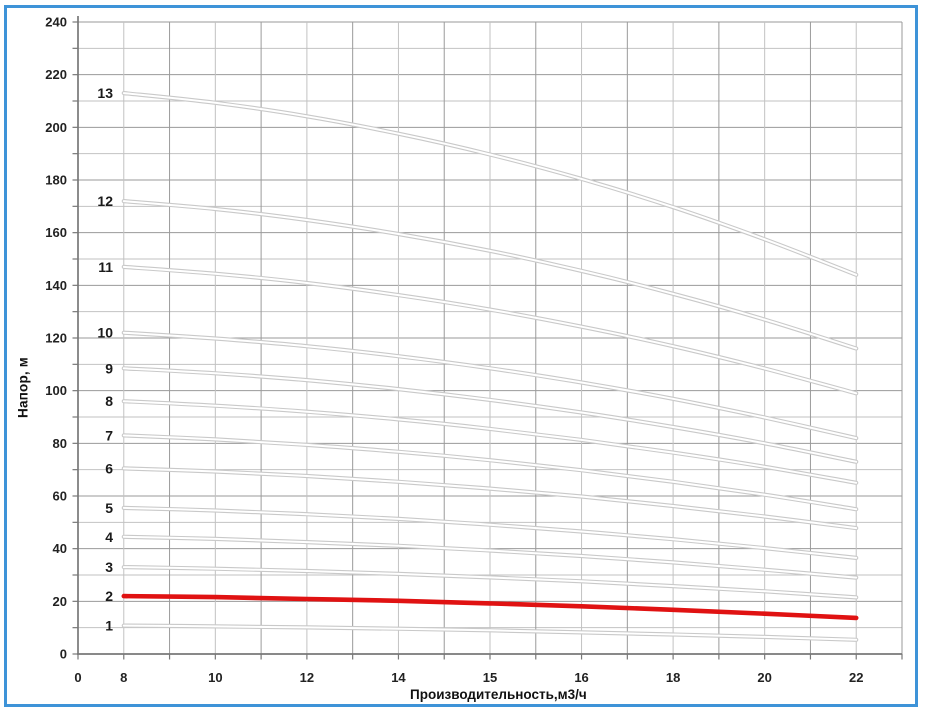 This screenshot has height=718, width=926. I want to click on curve-label-13: 13, so click(105, 93).